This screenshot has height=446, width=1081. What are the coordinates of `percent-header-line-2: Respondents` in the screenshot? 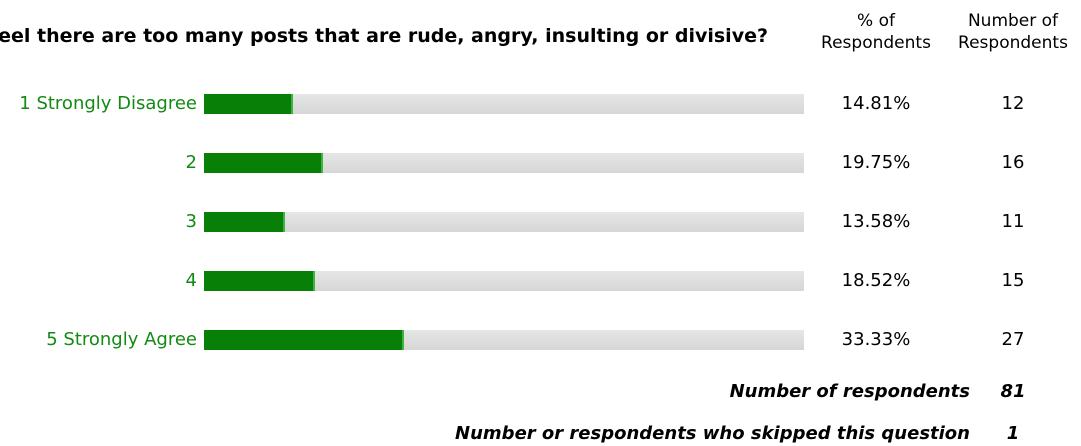 It's located at (876, 43).